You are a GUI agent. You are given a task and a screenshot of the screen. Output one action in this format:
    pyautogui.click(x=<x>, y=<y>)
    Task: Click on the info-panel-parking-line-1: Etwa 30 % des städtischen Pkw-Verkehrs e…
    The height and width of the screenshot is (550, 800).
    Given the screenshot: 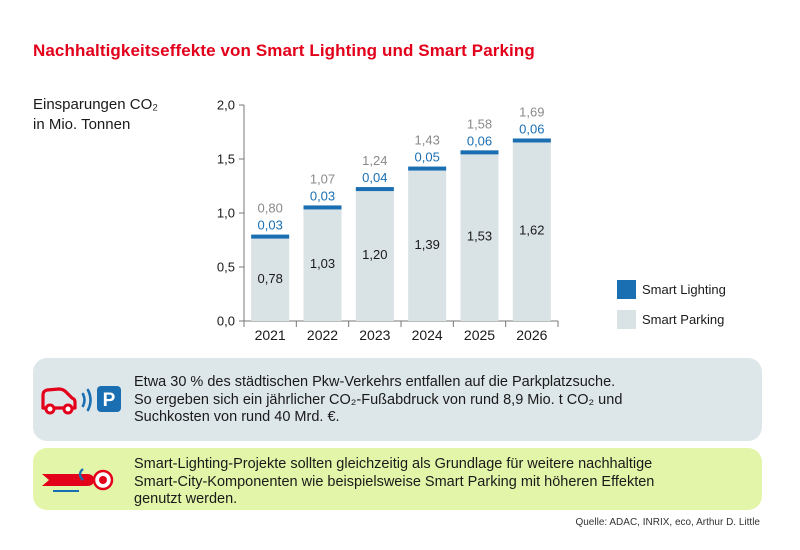 What is the action you would take?
    pyautogui.click(x=375, y=382)
    